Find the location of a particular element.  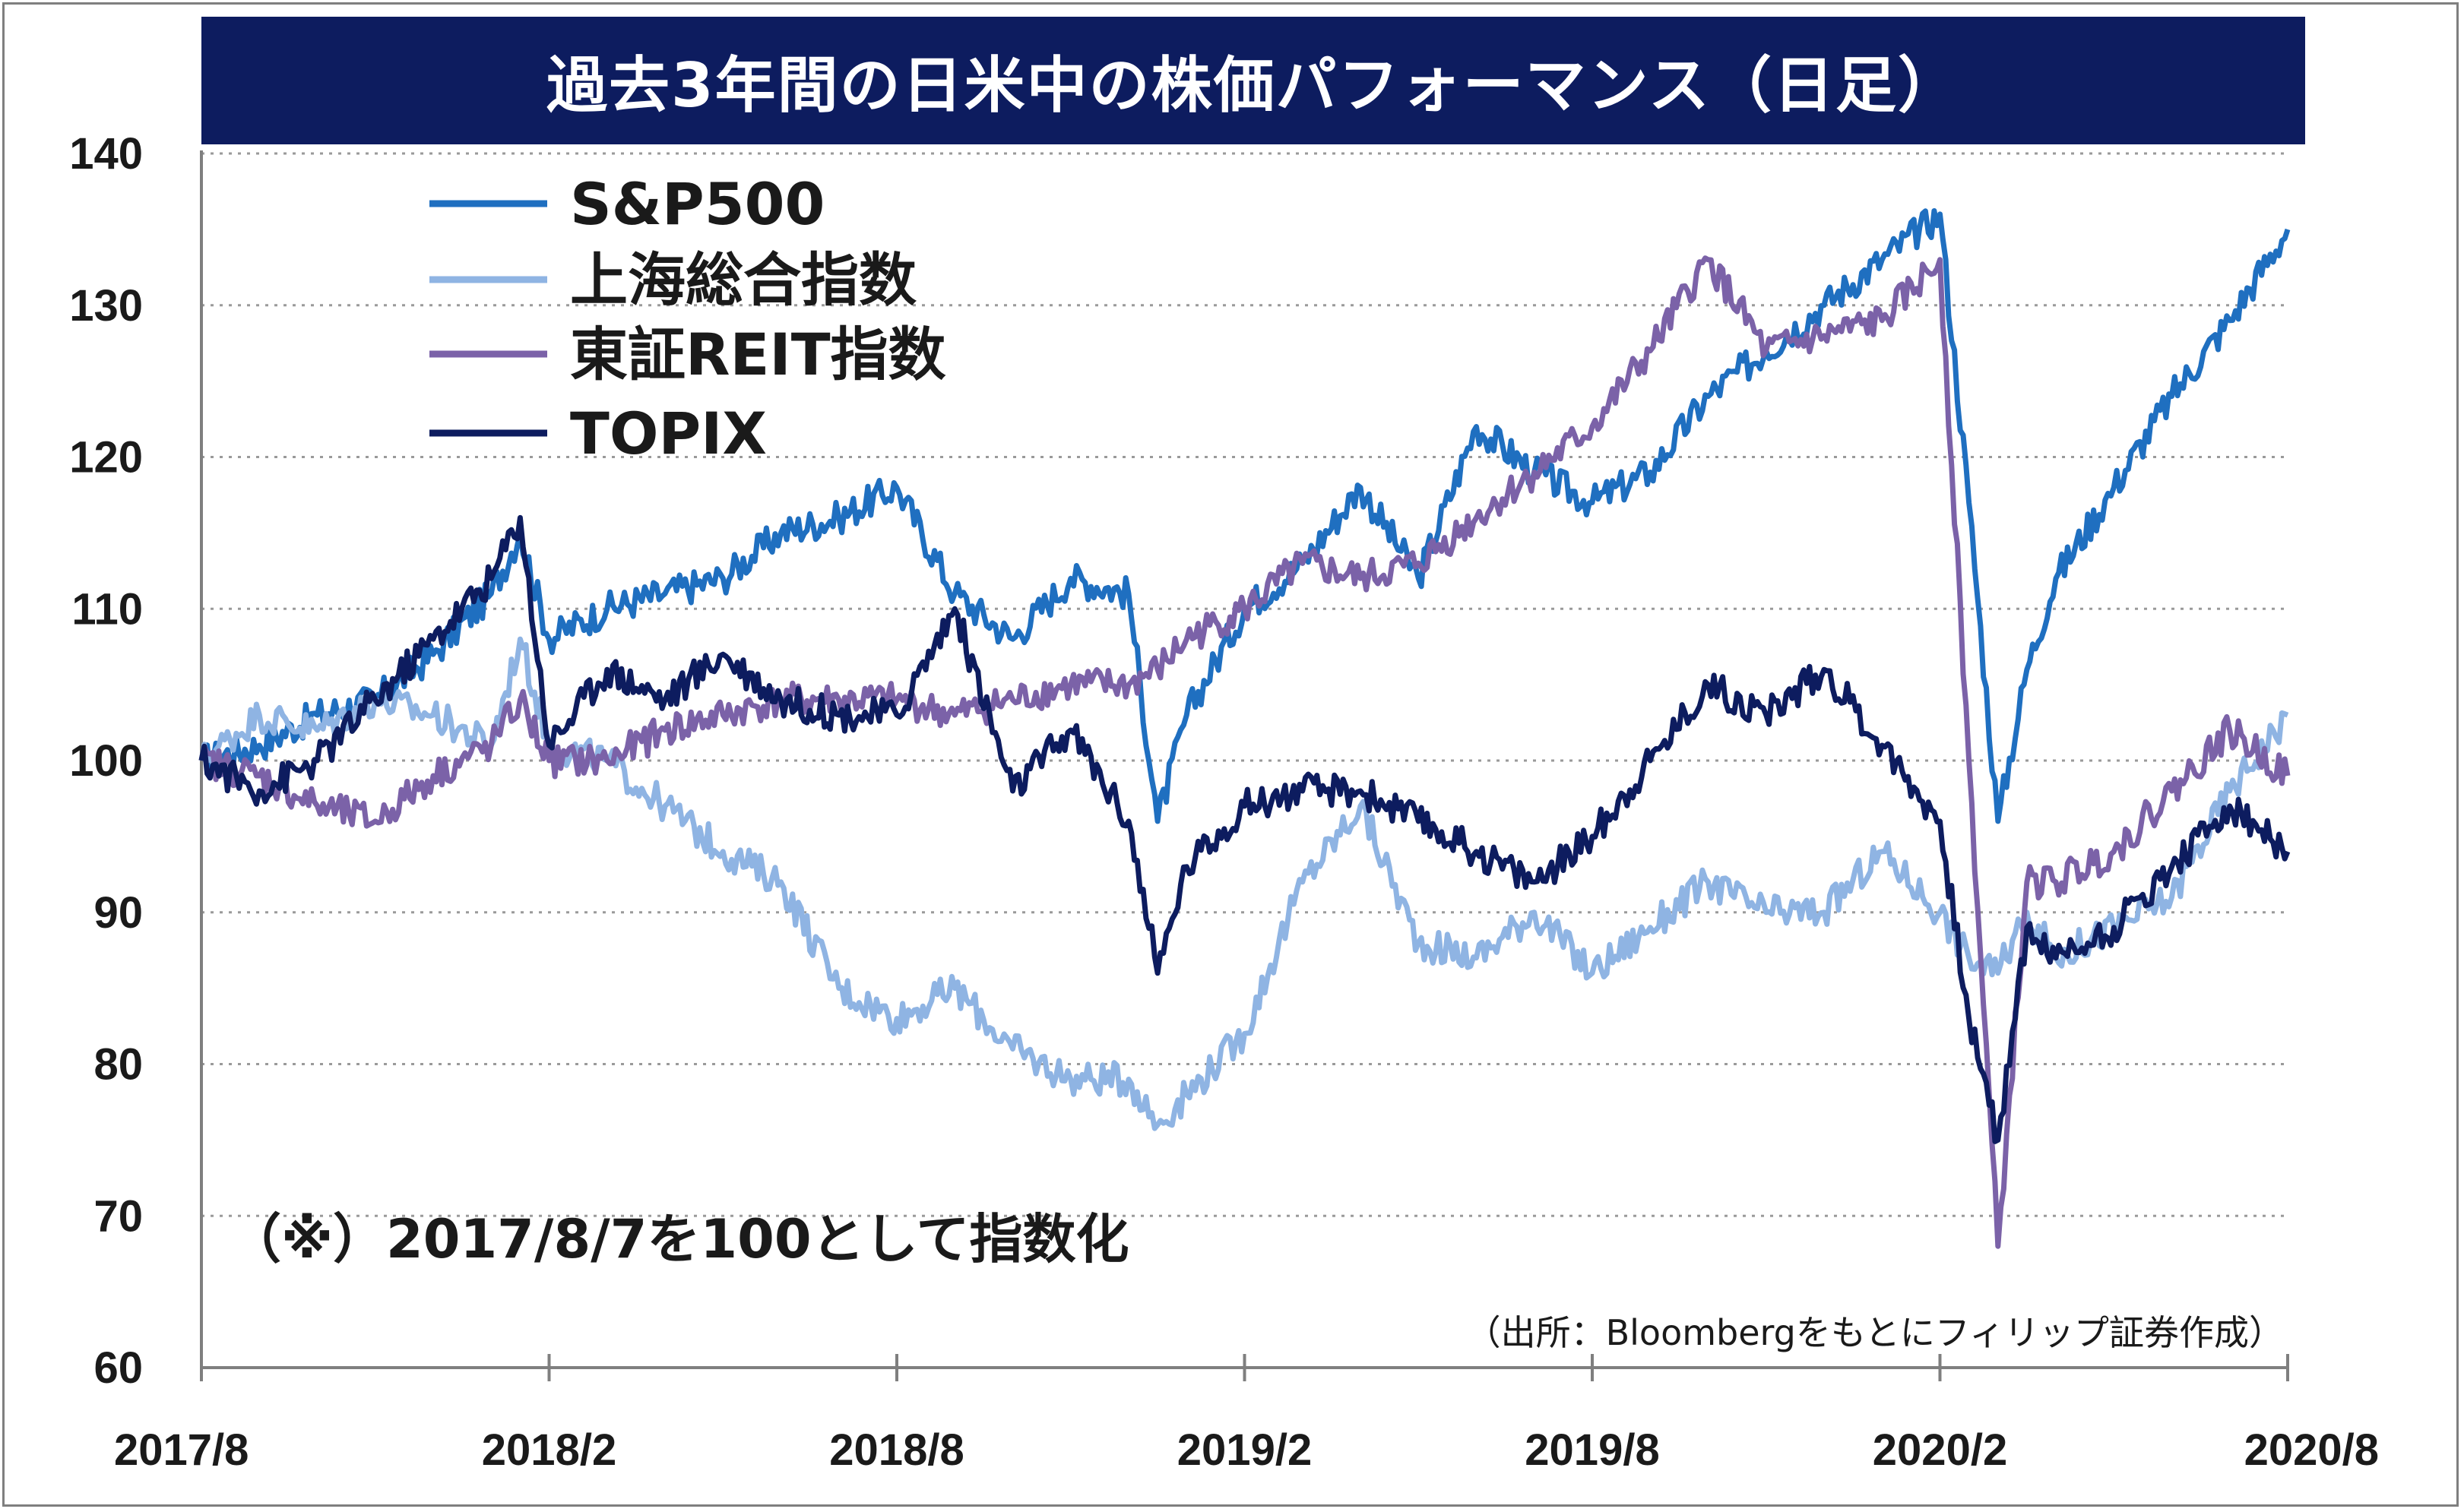

index-note: （※）2017/8/7を100として指数化 is located at coordinates (678, 1239).